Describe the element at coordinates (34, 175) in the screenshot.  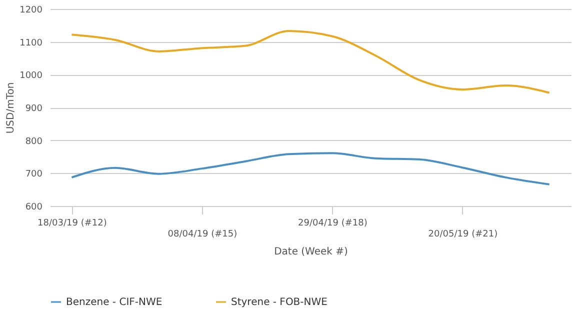
I see `y-tick-label: 700` at that location.